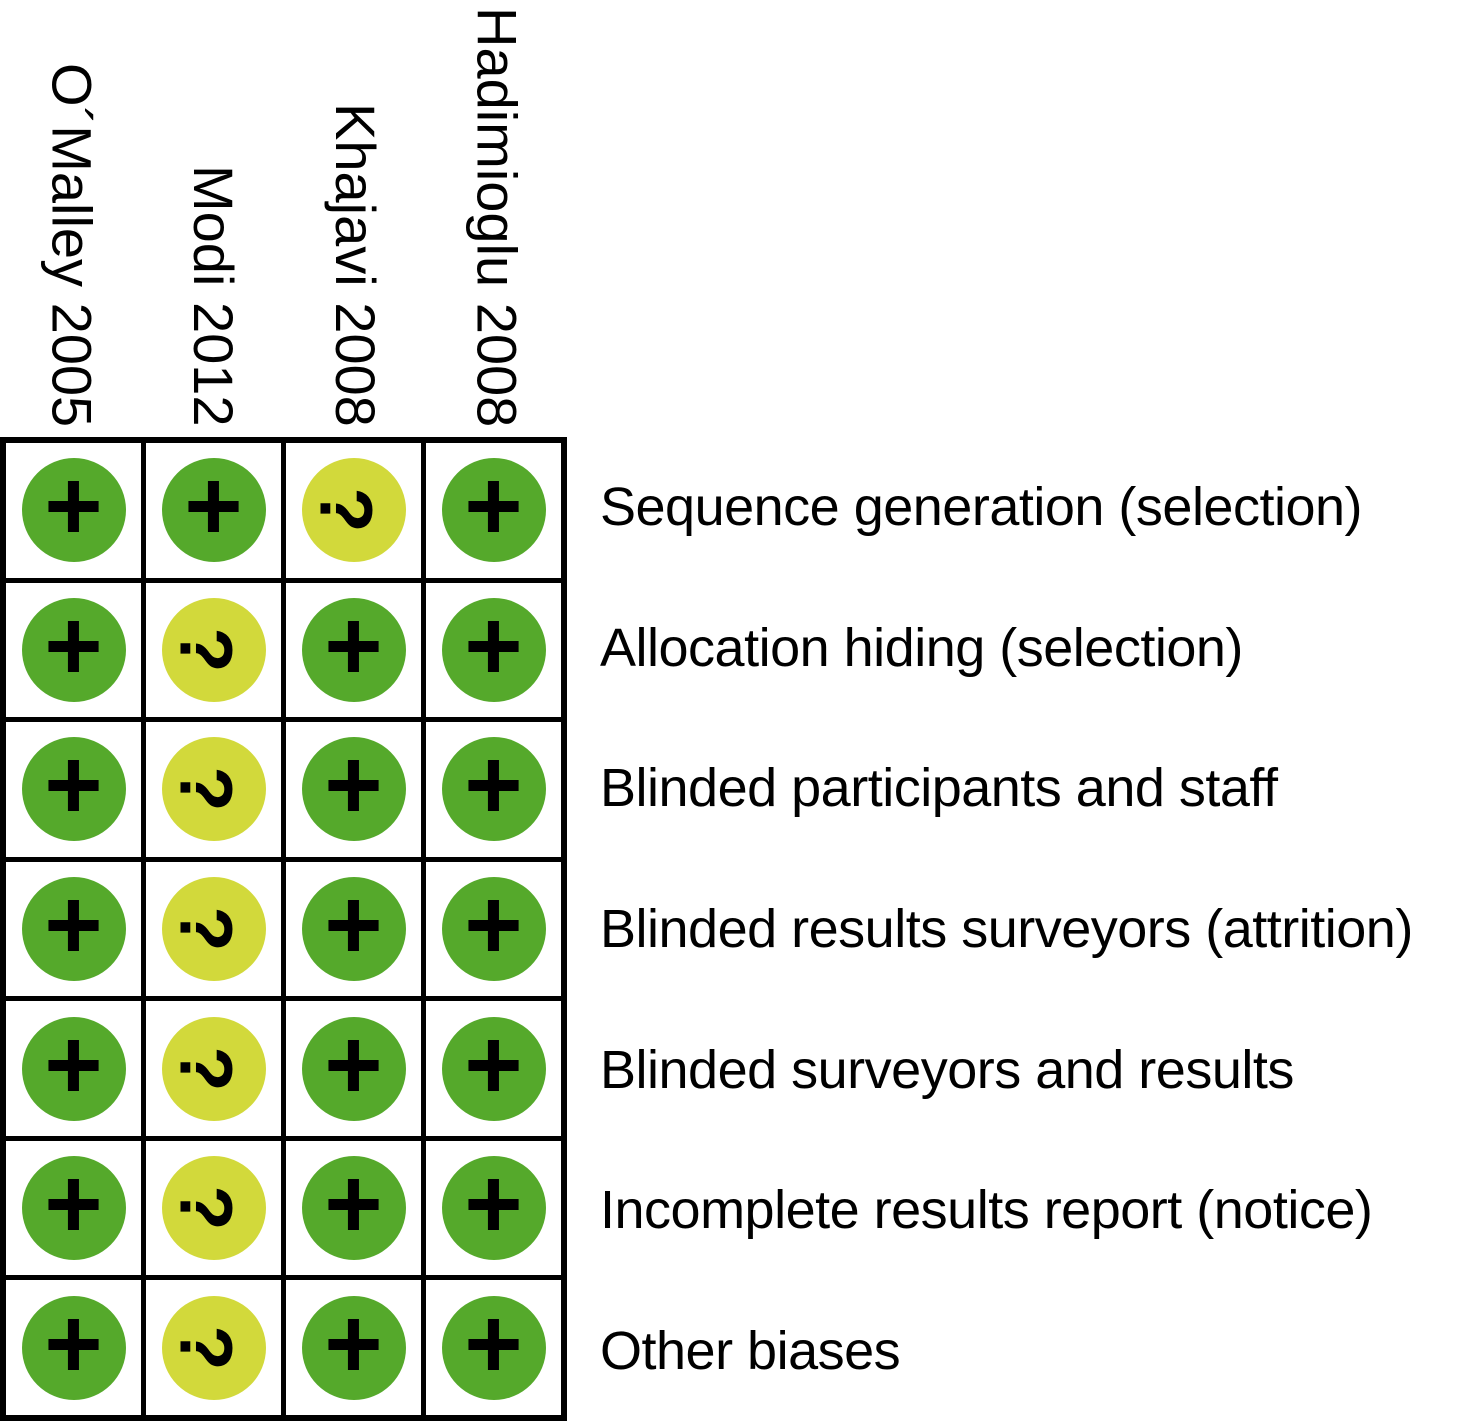  Describe the element at coordinates (939, 788) in the screenshot. I see `domain-label-row3: Blinded participants and staff` at that location.